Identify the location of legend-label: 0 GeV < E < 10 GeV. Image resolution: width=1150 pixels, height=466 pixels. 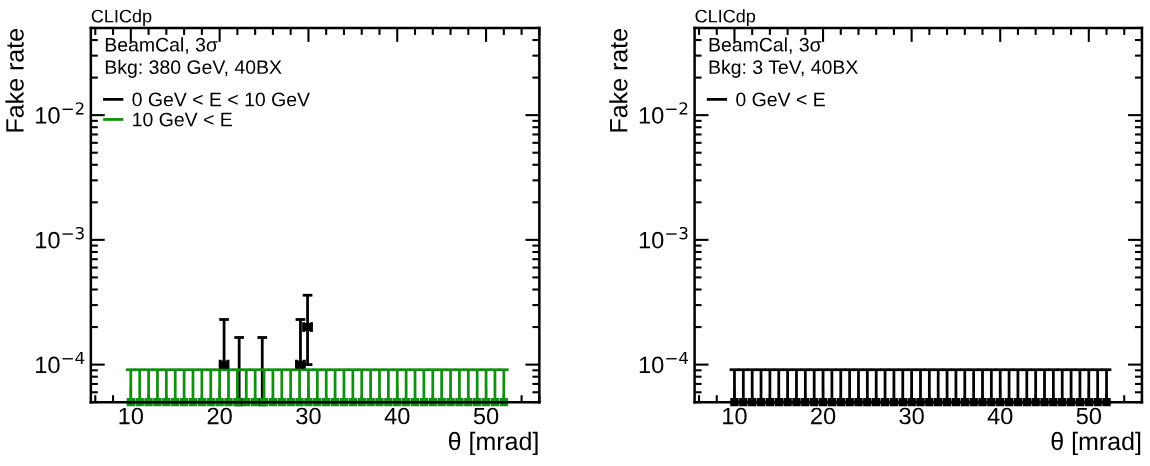
(221, 99).